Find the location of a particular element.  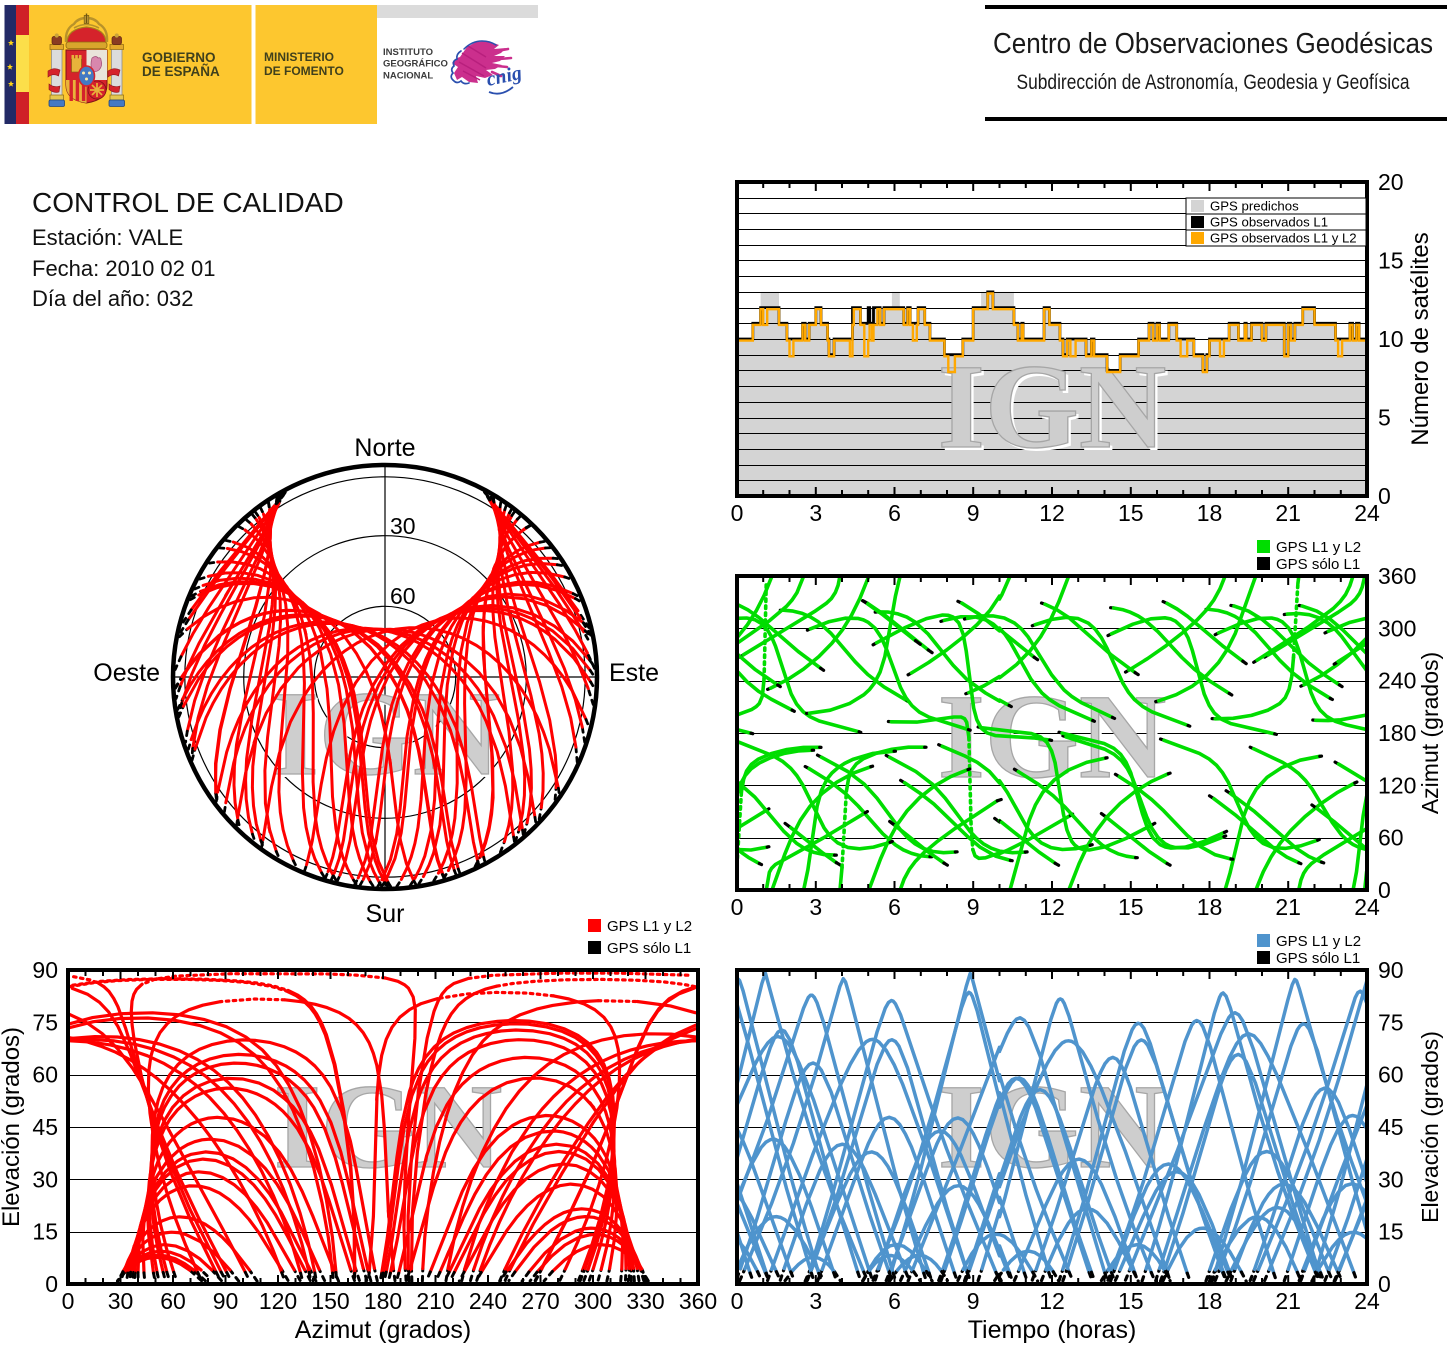

svg-text: Oeste is located at coordinates (126, 673).